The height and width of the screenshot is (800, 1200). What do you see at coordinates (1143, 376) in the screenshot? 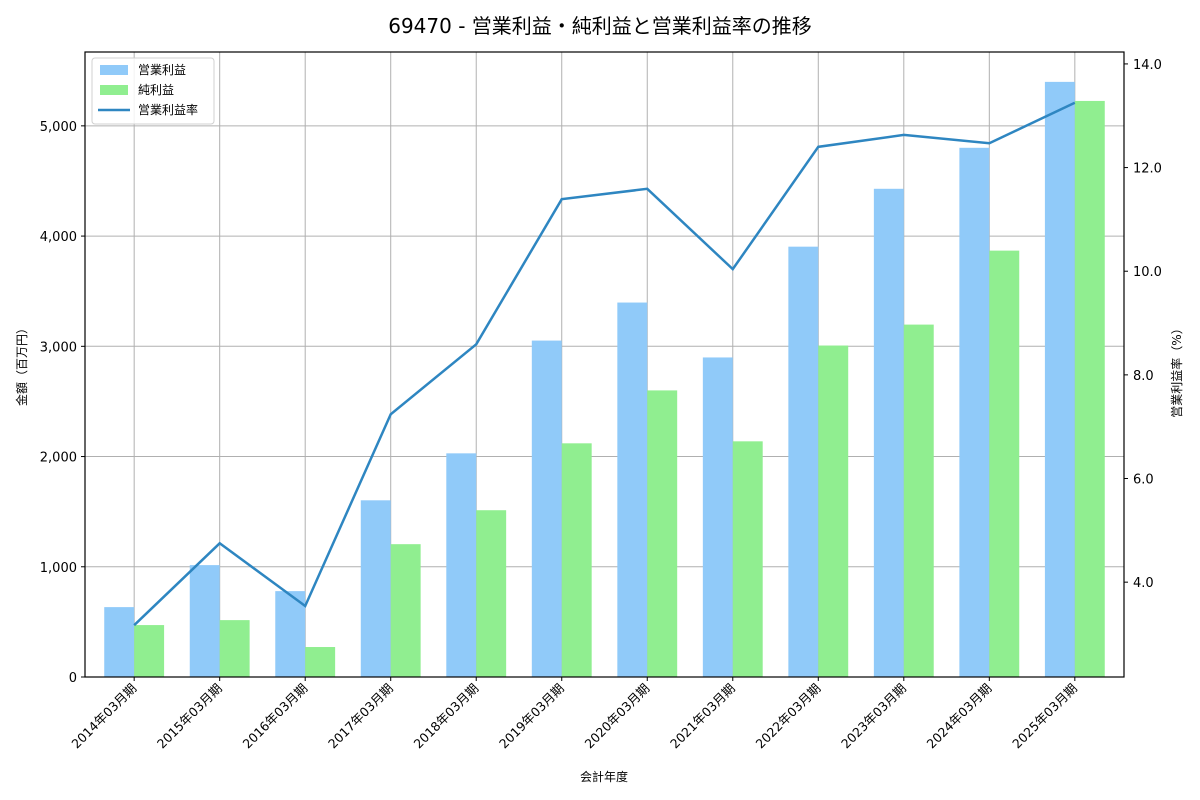
I see `y2-tick-label: 8.0` at bounding box center [1143, 376].